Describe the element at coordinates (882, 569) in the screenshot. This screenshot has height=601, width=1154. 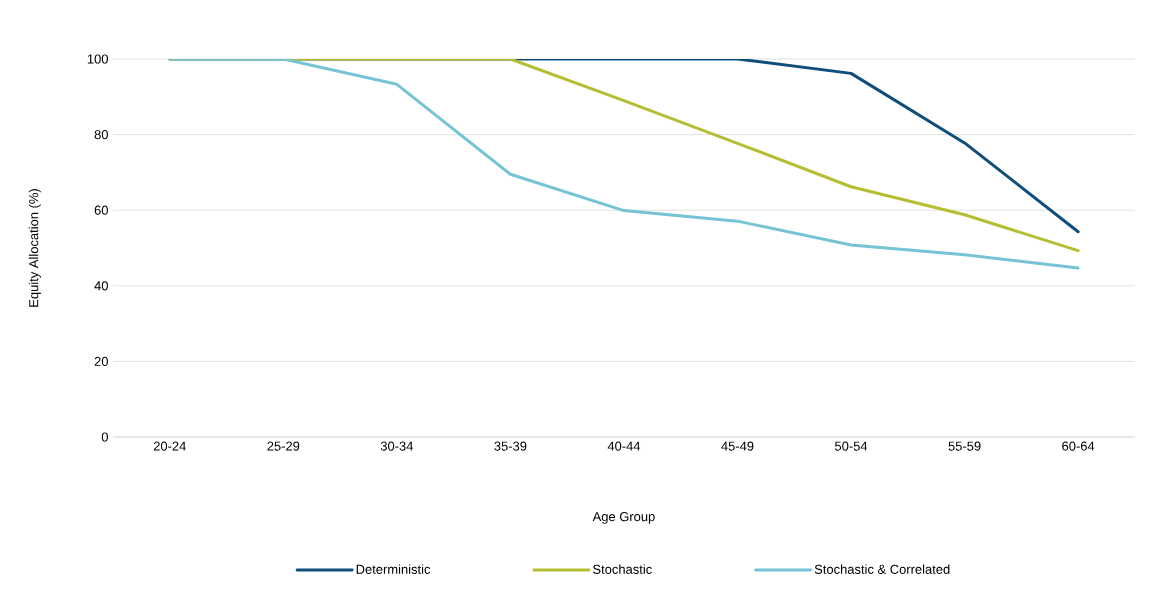
I see `legend-label: Stochastic & Correlated` at that location.